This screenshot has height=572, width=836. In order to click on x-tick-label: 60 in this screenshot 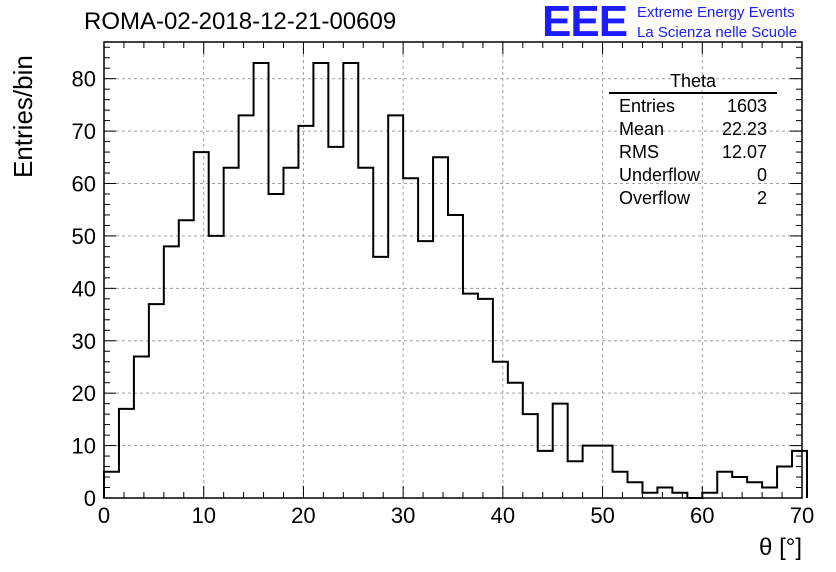, I will do `click(702, 515)`.